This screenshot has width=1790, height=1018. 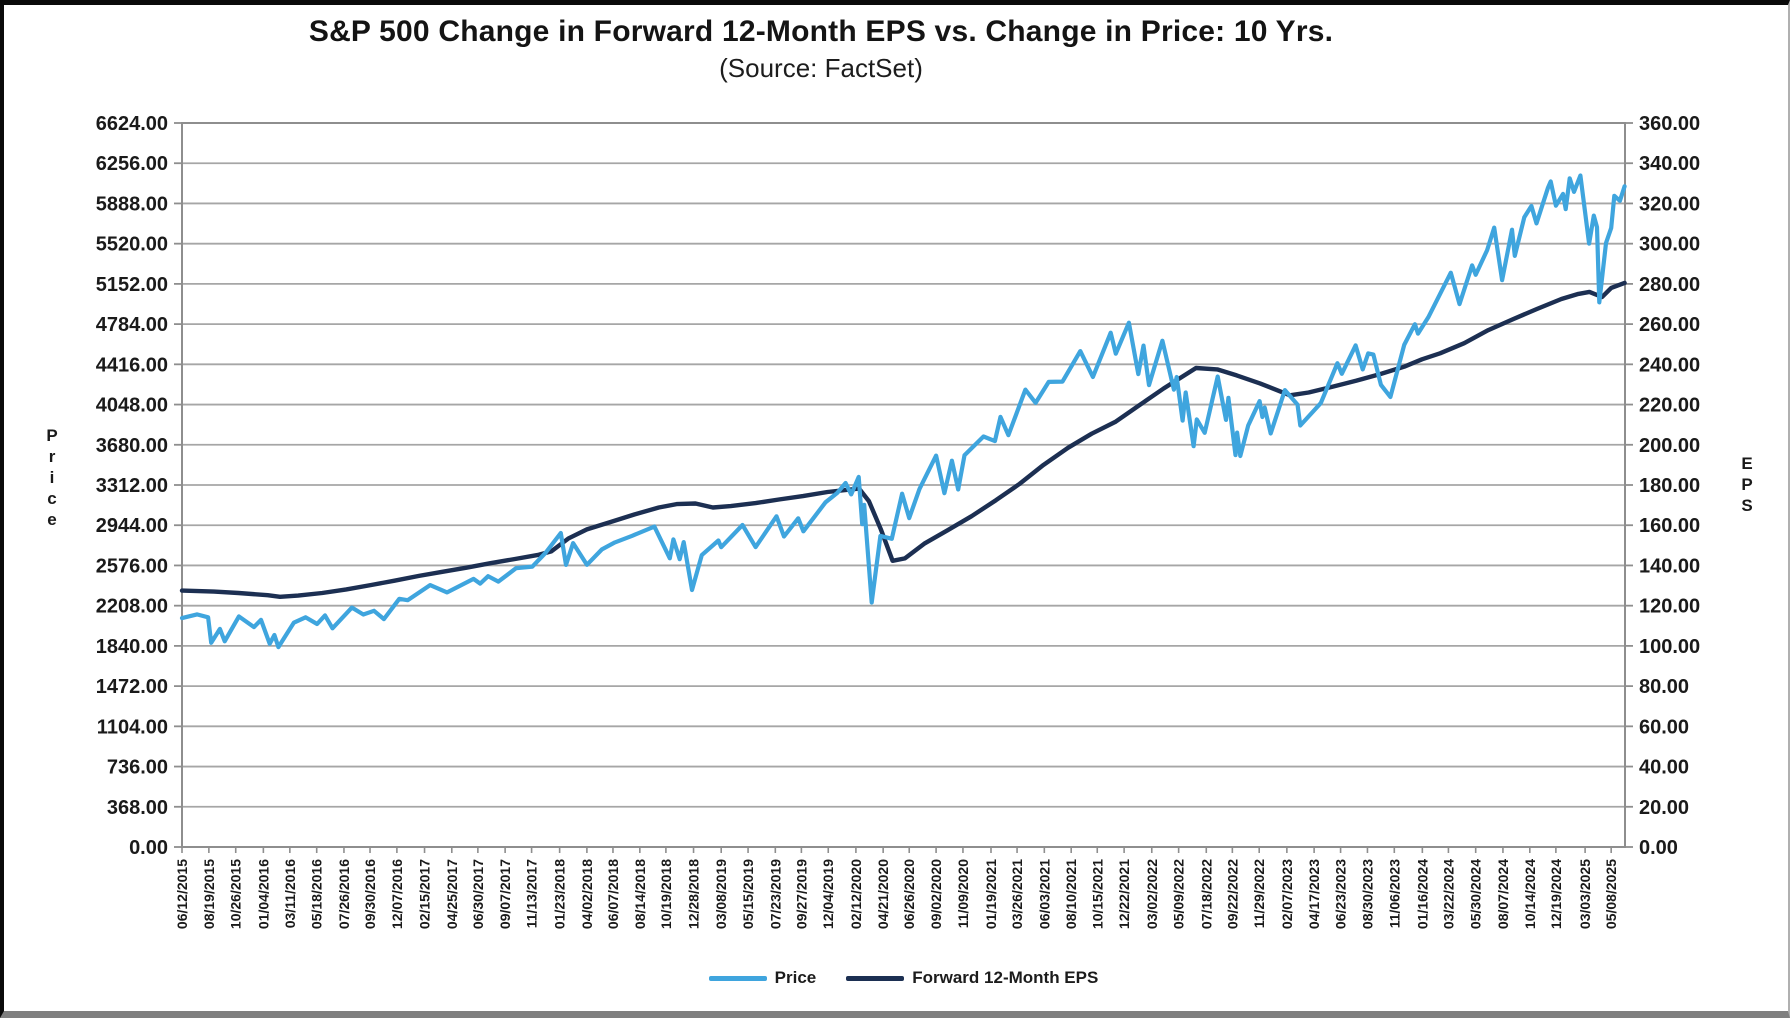 What do you see at coordinates (137, 768) in the screenshot?
I see `left-axis-tick-label: 736.00` at bounding box center [137, 768].